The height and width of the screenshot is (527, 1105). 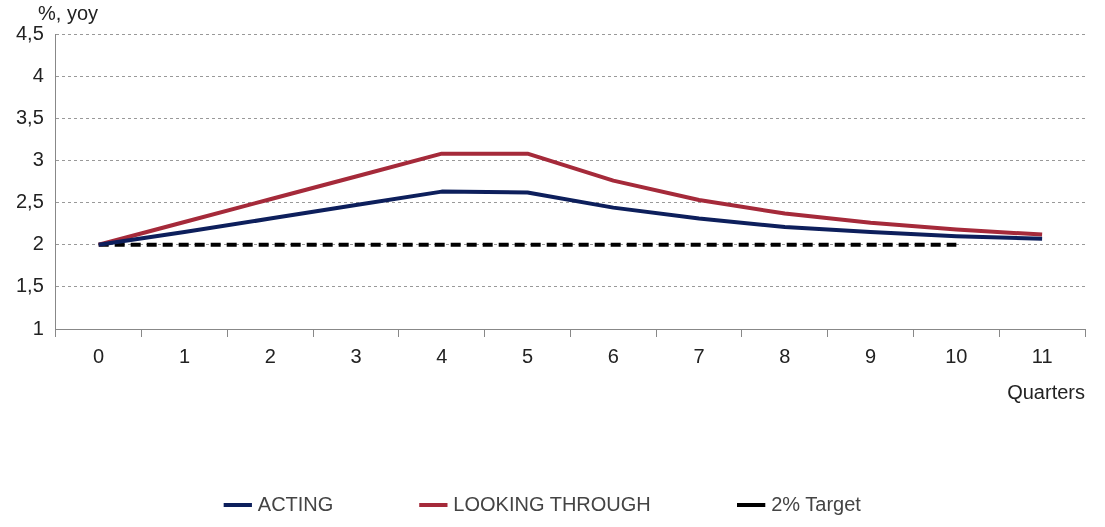 What do you see at coordinates (699, 355) in the screenshot?
I see `x-tick-label: 7` at bounding box center [699, 355].